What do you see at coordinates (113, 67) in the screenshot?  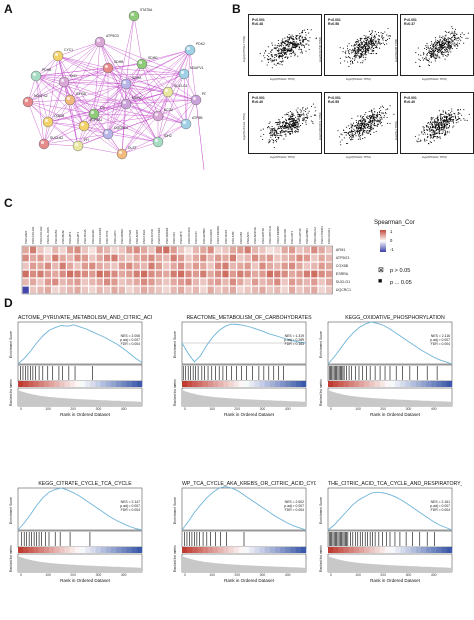 I see `network-node: SDHB` at bounding box center [113, 67].